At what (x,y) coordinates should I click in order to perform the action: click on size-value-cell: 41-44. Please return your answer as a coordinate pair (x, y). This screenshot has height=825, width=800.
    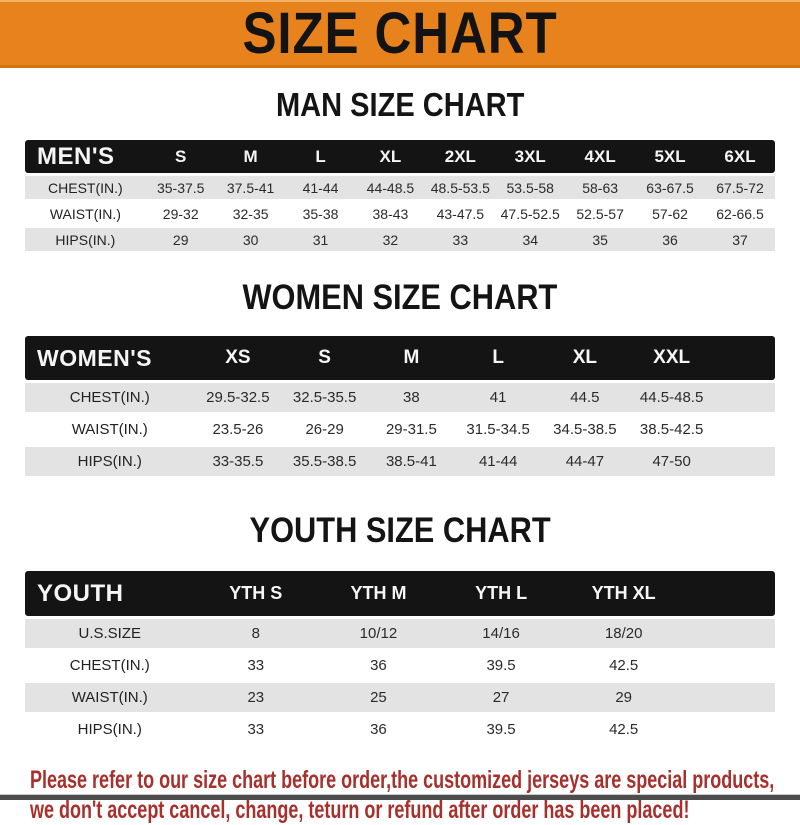
    Looking at the image, I should click on (320, 187).